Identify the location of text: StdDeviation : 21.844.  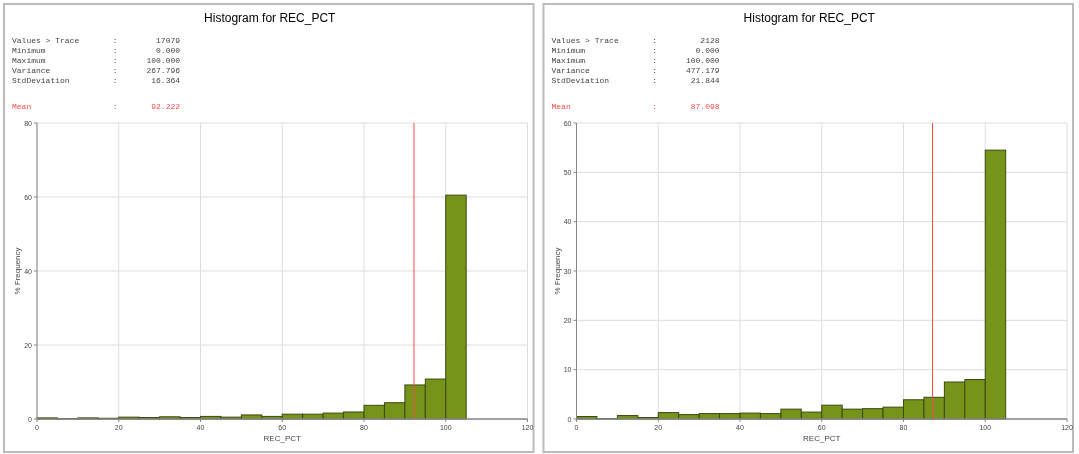
(635, 80).